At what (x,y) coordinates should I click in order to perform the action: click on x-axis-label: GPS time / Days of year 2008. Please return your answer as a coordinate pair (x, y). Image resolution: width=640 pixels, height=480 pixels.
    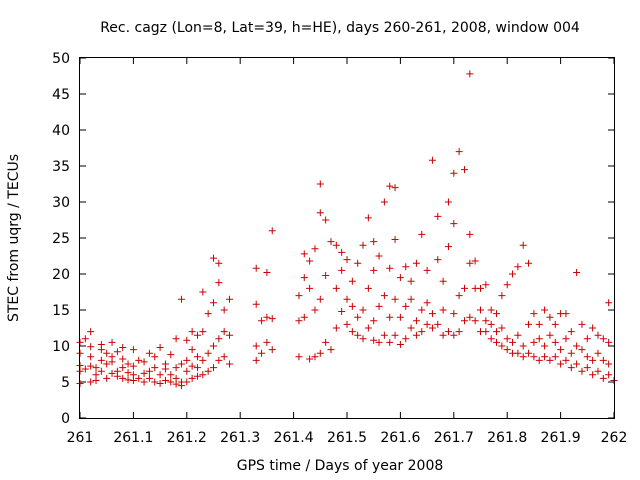
    Looking at the image, I should click on (340, 466).